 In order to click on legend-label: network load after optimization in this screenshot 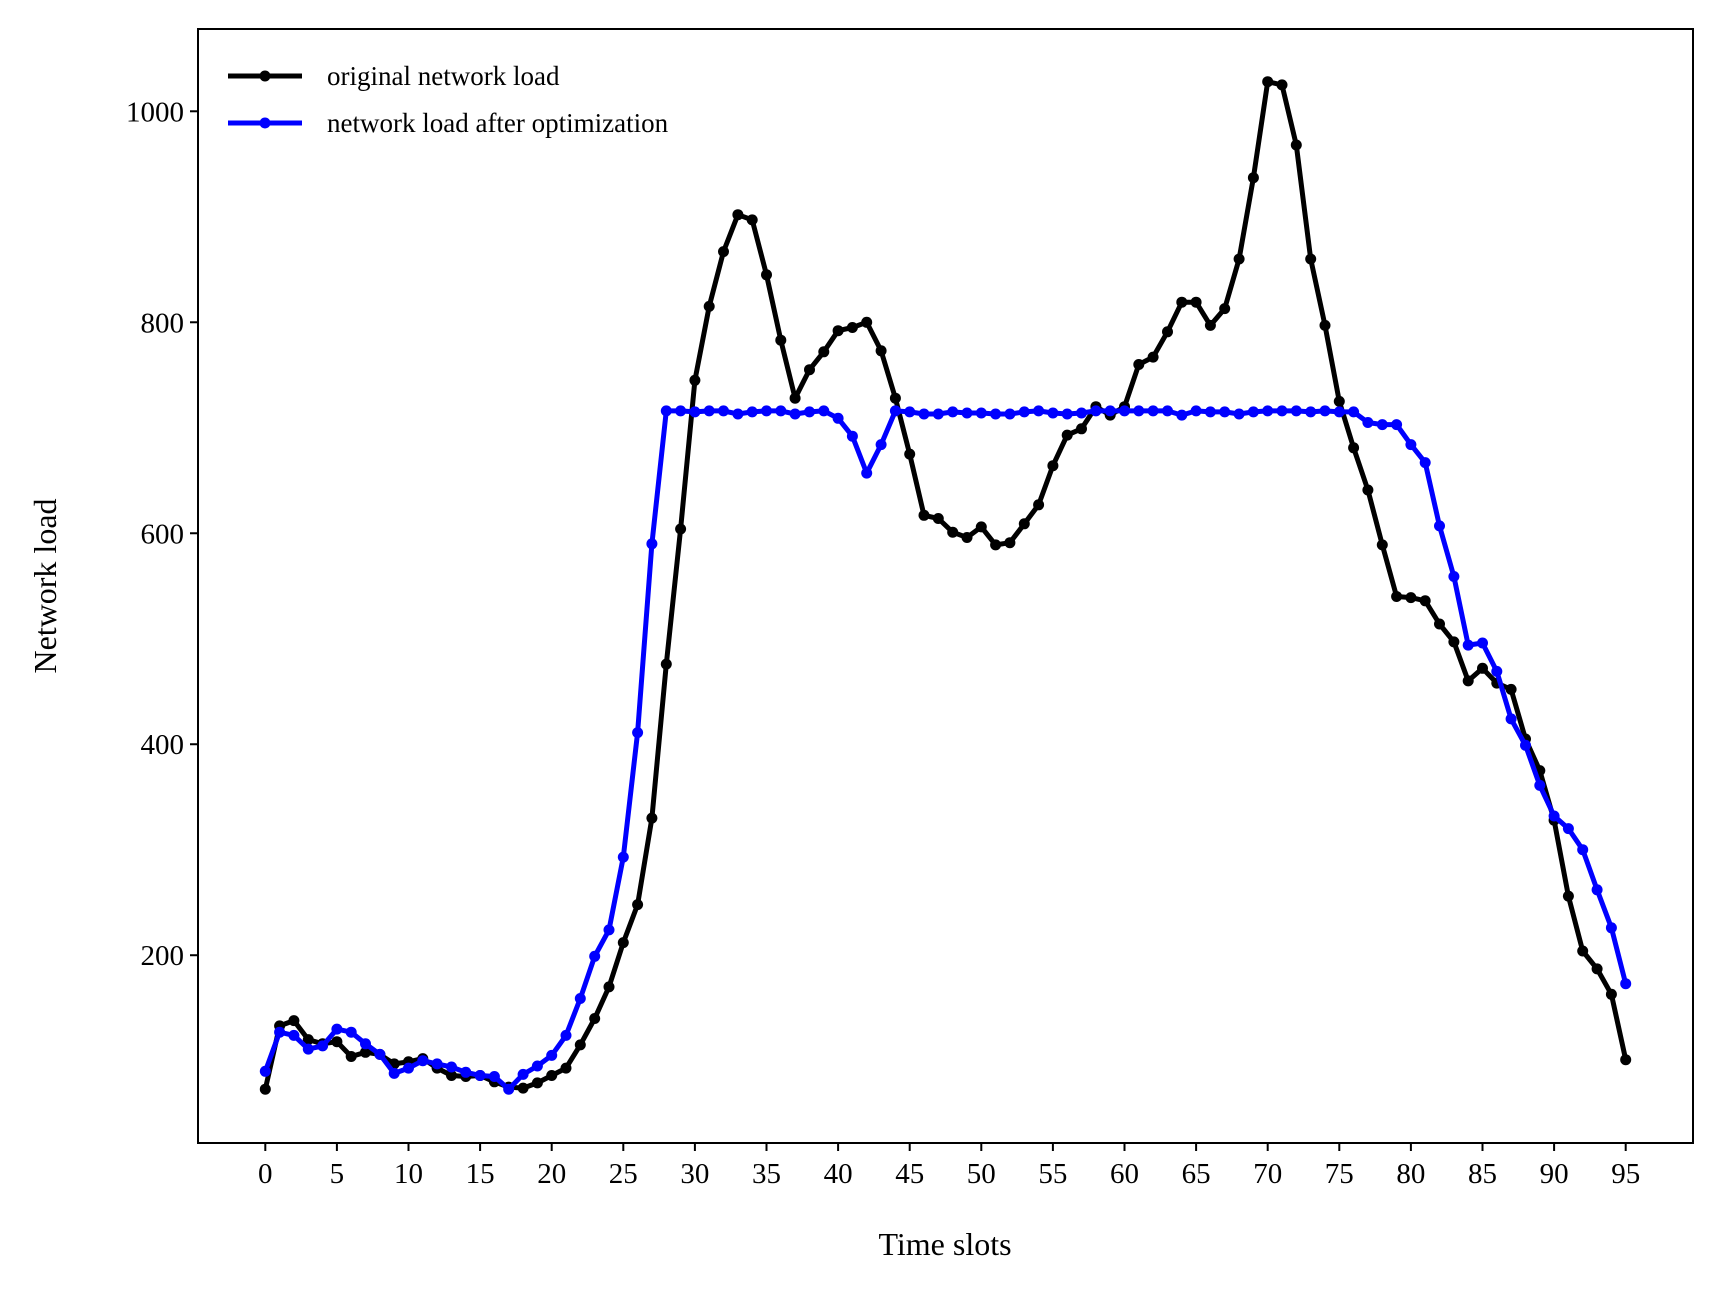, I will do `click(498, 123)`.